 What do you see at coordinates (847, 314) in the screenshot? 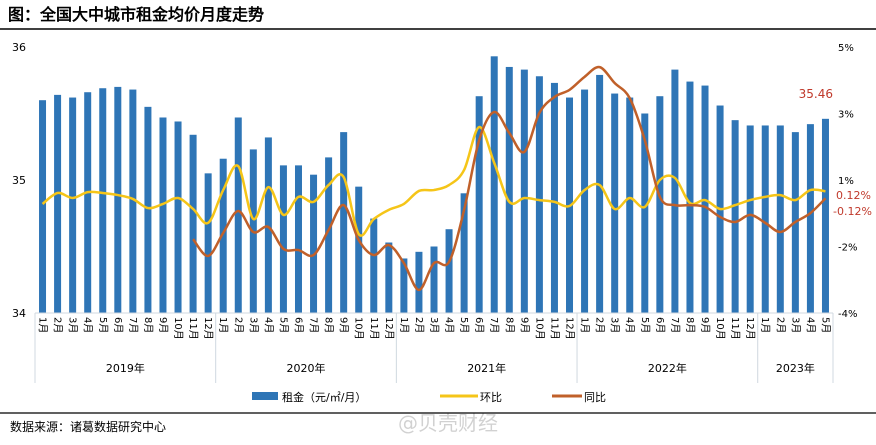
I see `right-axis-tick-label: -4%` at bounding box center [847, 314].